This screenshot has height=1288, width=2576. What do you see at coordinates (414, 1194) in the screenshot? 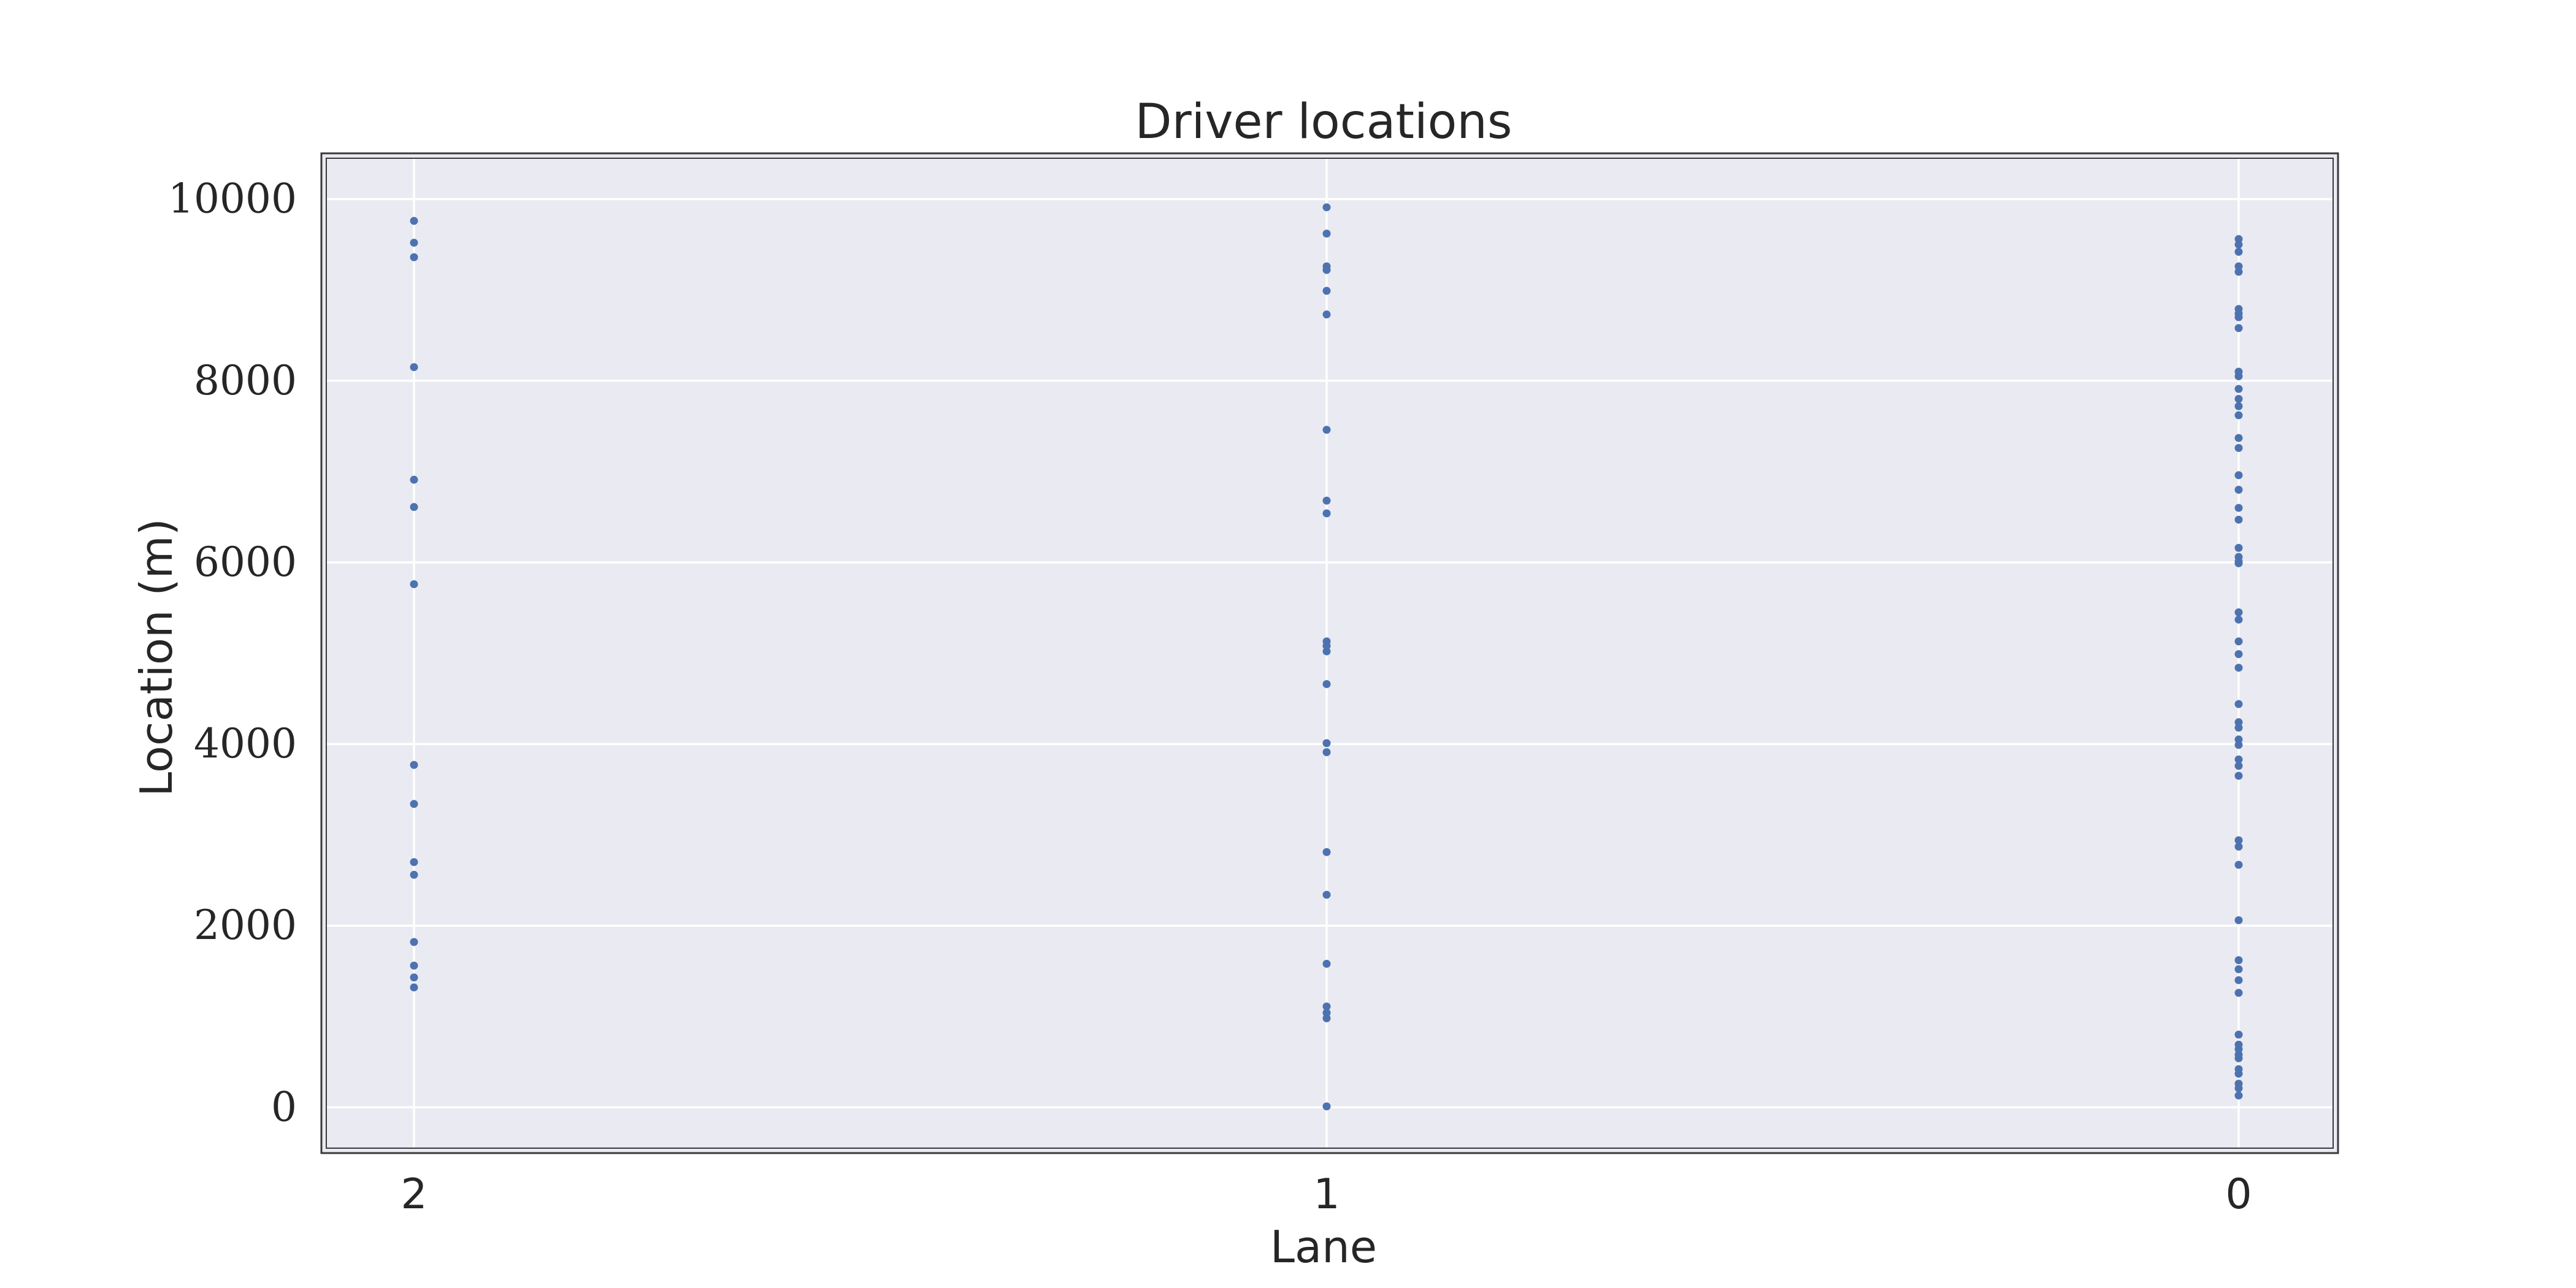
I see `x-tick-label: 2` at bounding box center [414, 1194].